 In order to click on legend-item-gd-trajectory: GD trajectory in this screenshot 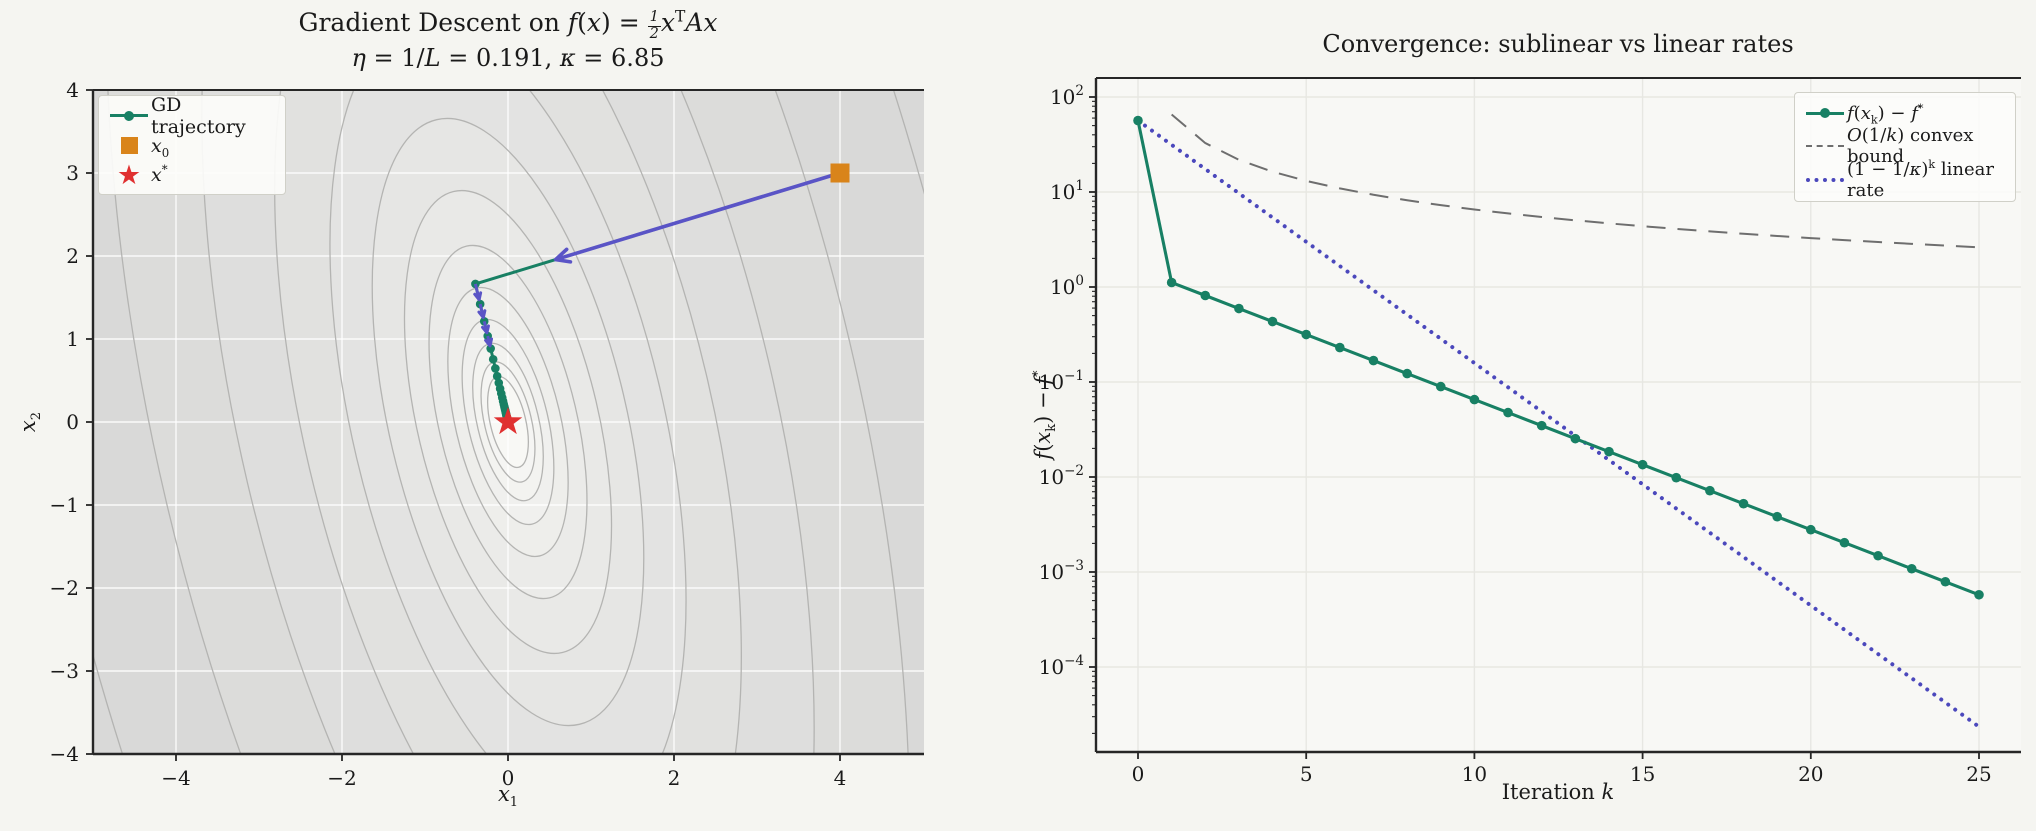, I will do `click(192, 116)`.